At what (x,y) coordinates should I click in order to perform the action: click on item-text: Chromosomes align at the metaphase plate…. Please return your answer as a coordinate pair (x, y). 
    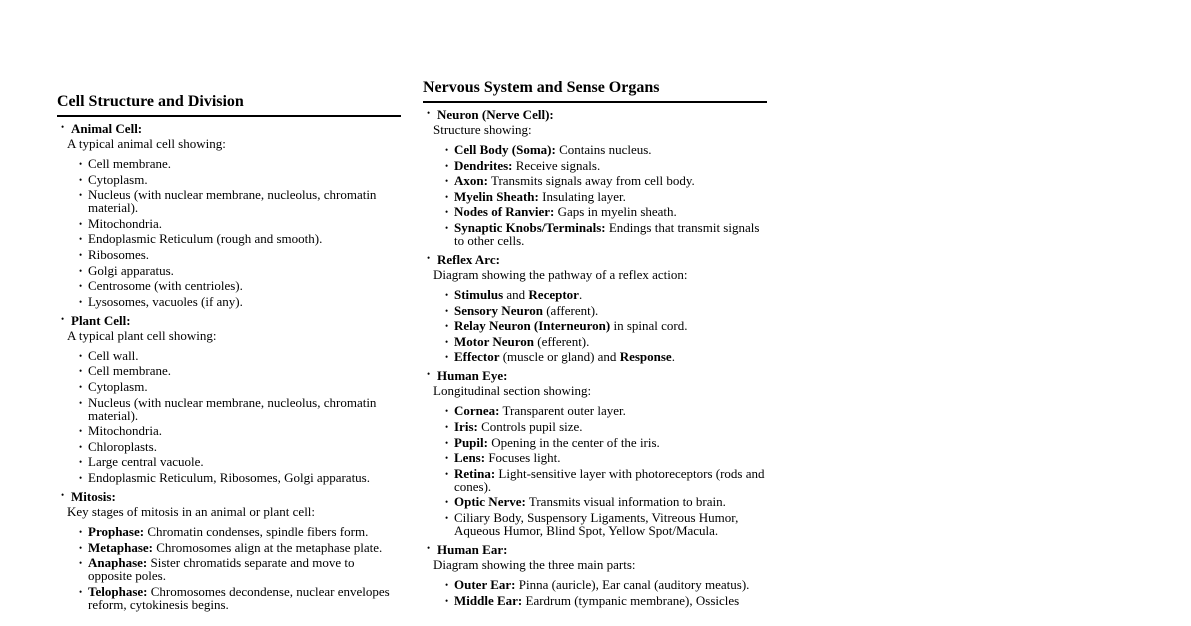
    Looking at the image, I should click on (268, 547).